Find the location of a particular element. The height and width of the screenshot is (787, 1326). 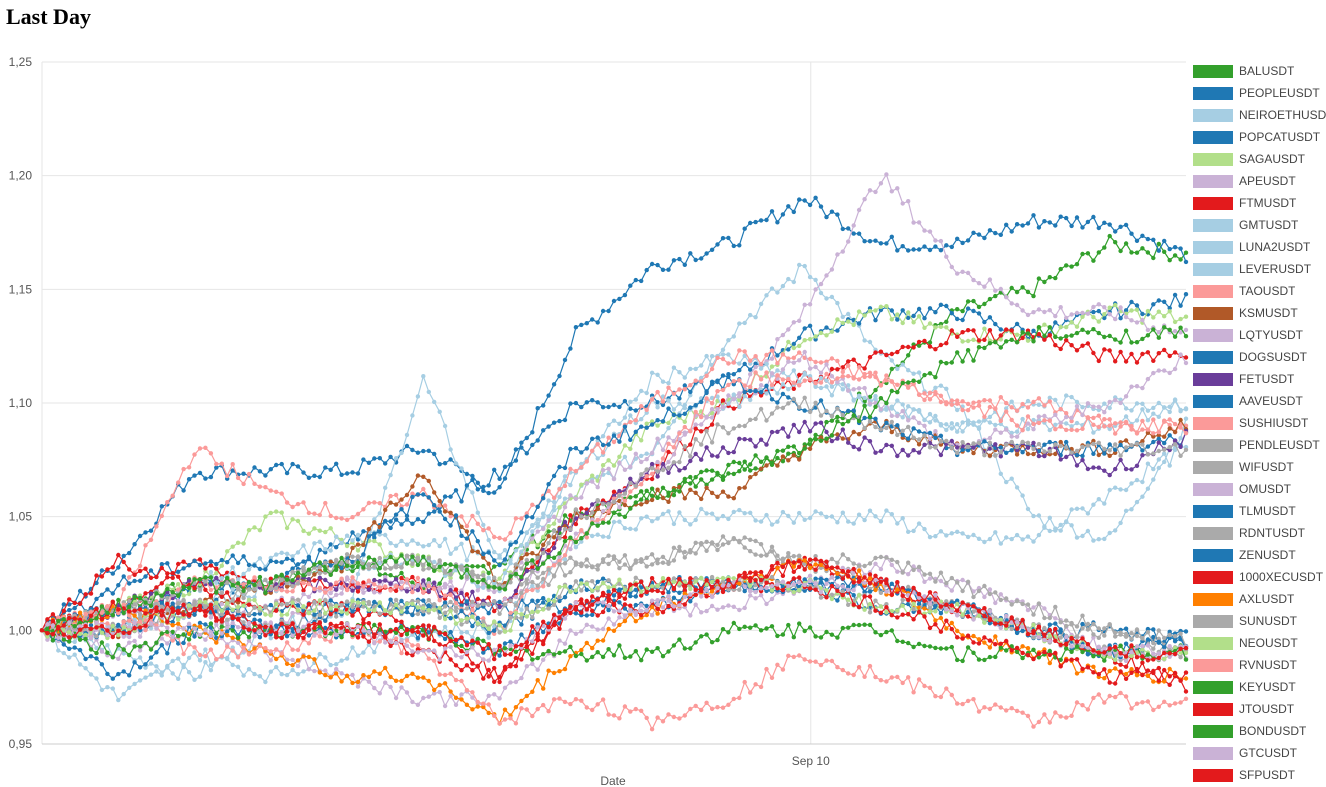

series-wifusdt-point is located at coordinates (510, 600).